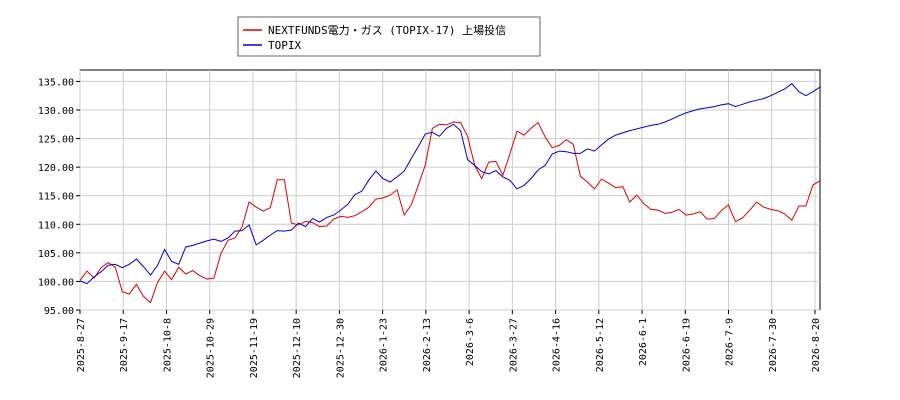  What do you see at coordinates (557, 345) in the screenshot?
I see `x-tick-label: 2026-4-16` at bounding box center [557, 345].